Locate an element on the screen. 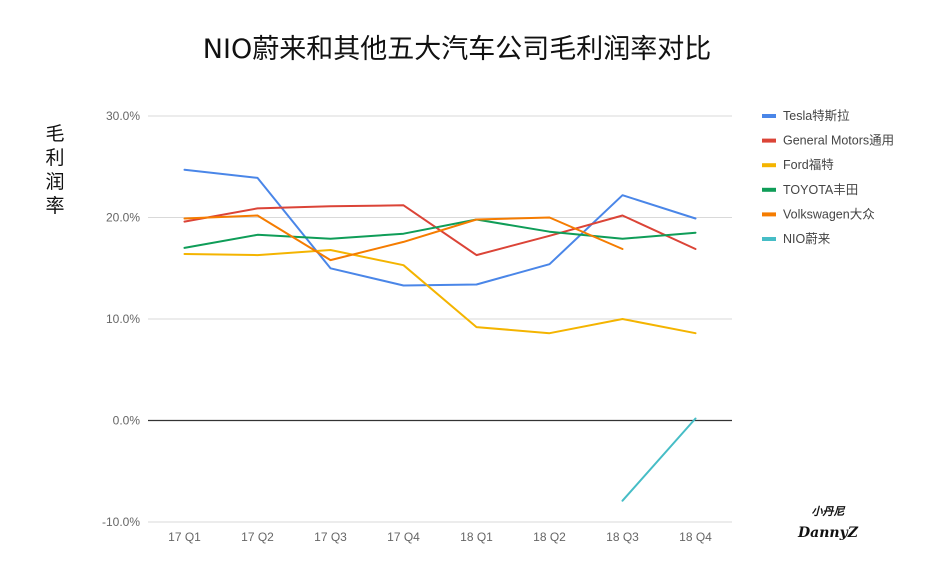 This screenshot has height=585, width=930. y-axis-label-char: 润 is located at coordinates (54, 182).